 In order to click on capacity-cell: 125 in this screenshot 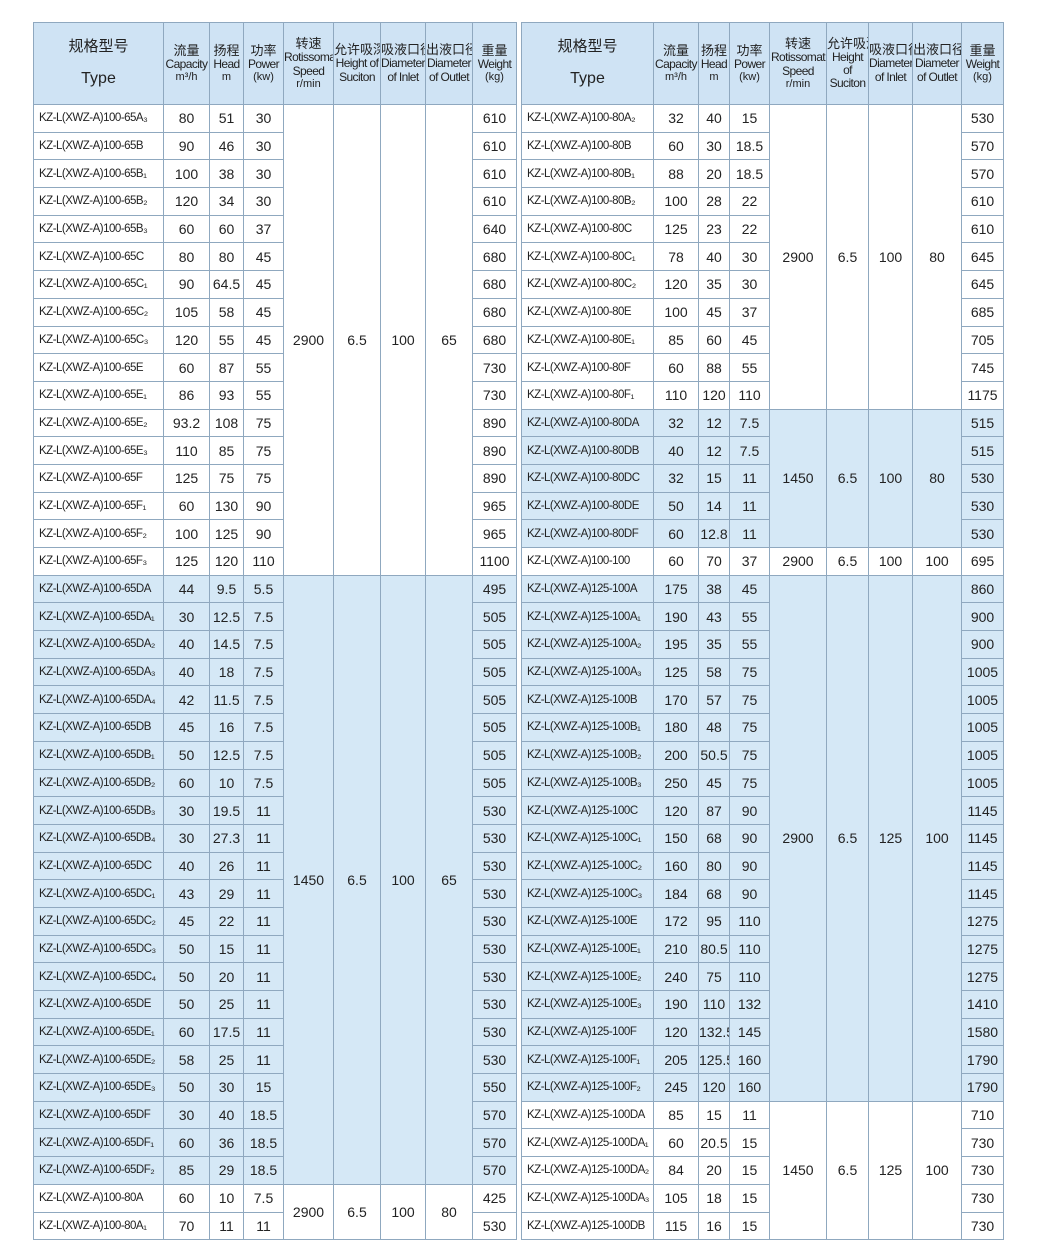, I will do `click(676, 229)`.